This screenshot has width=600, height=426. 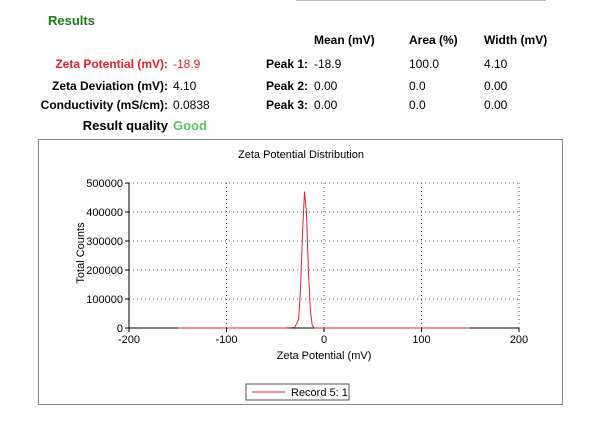 What do you see at coordinates (287, 64) in the screenshot?
I see `peak-1-label: Peak 1:` at bounding box center [287, 64].